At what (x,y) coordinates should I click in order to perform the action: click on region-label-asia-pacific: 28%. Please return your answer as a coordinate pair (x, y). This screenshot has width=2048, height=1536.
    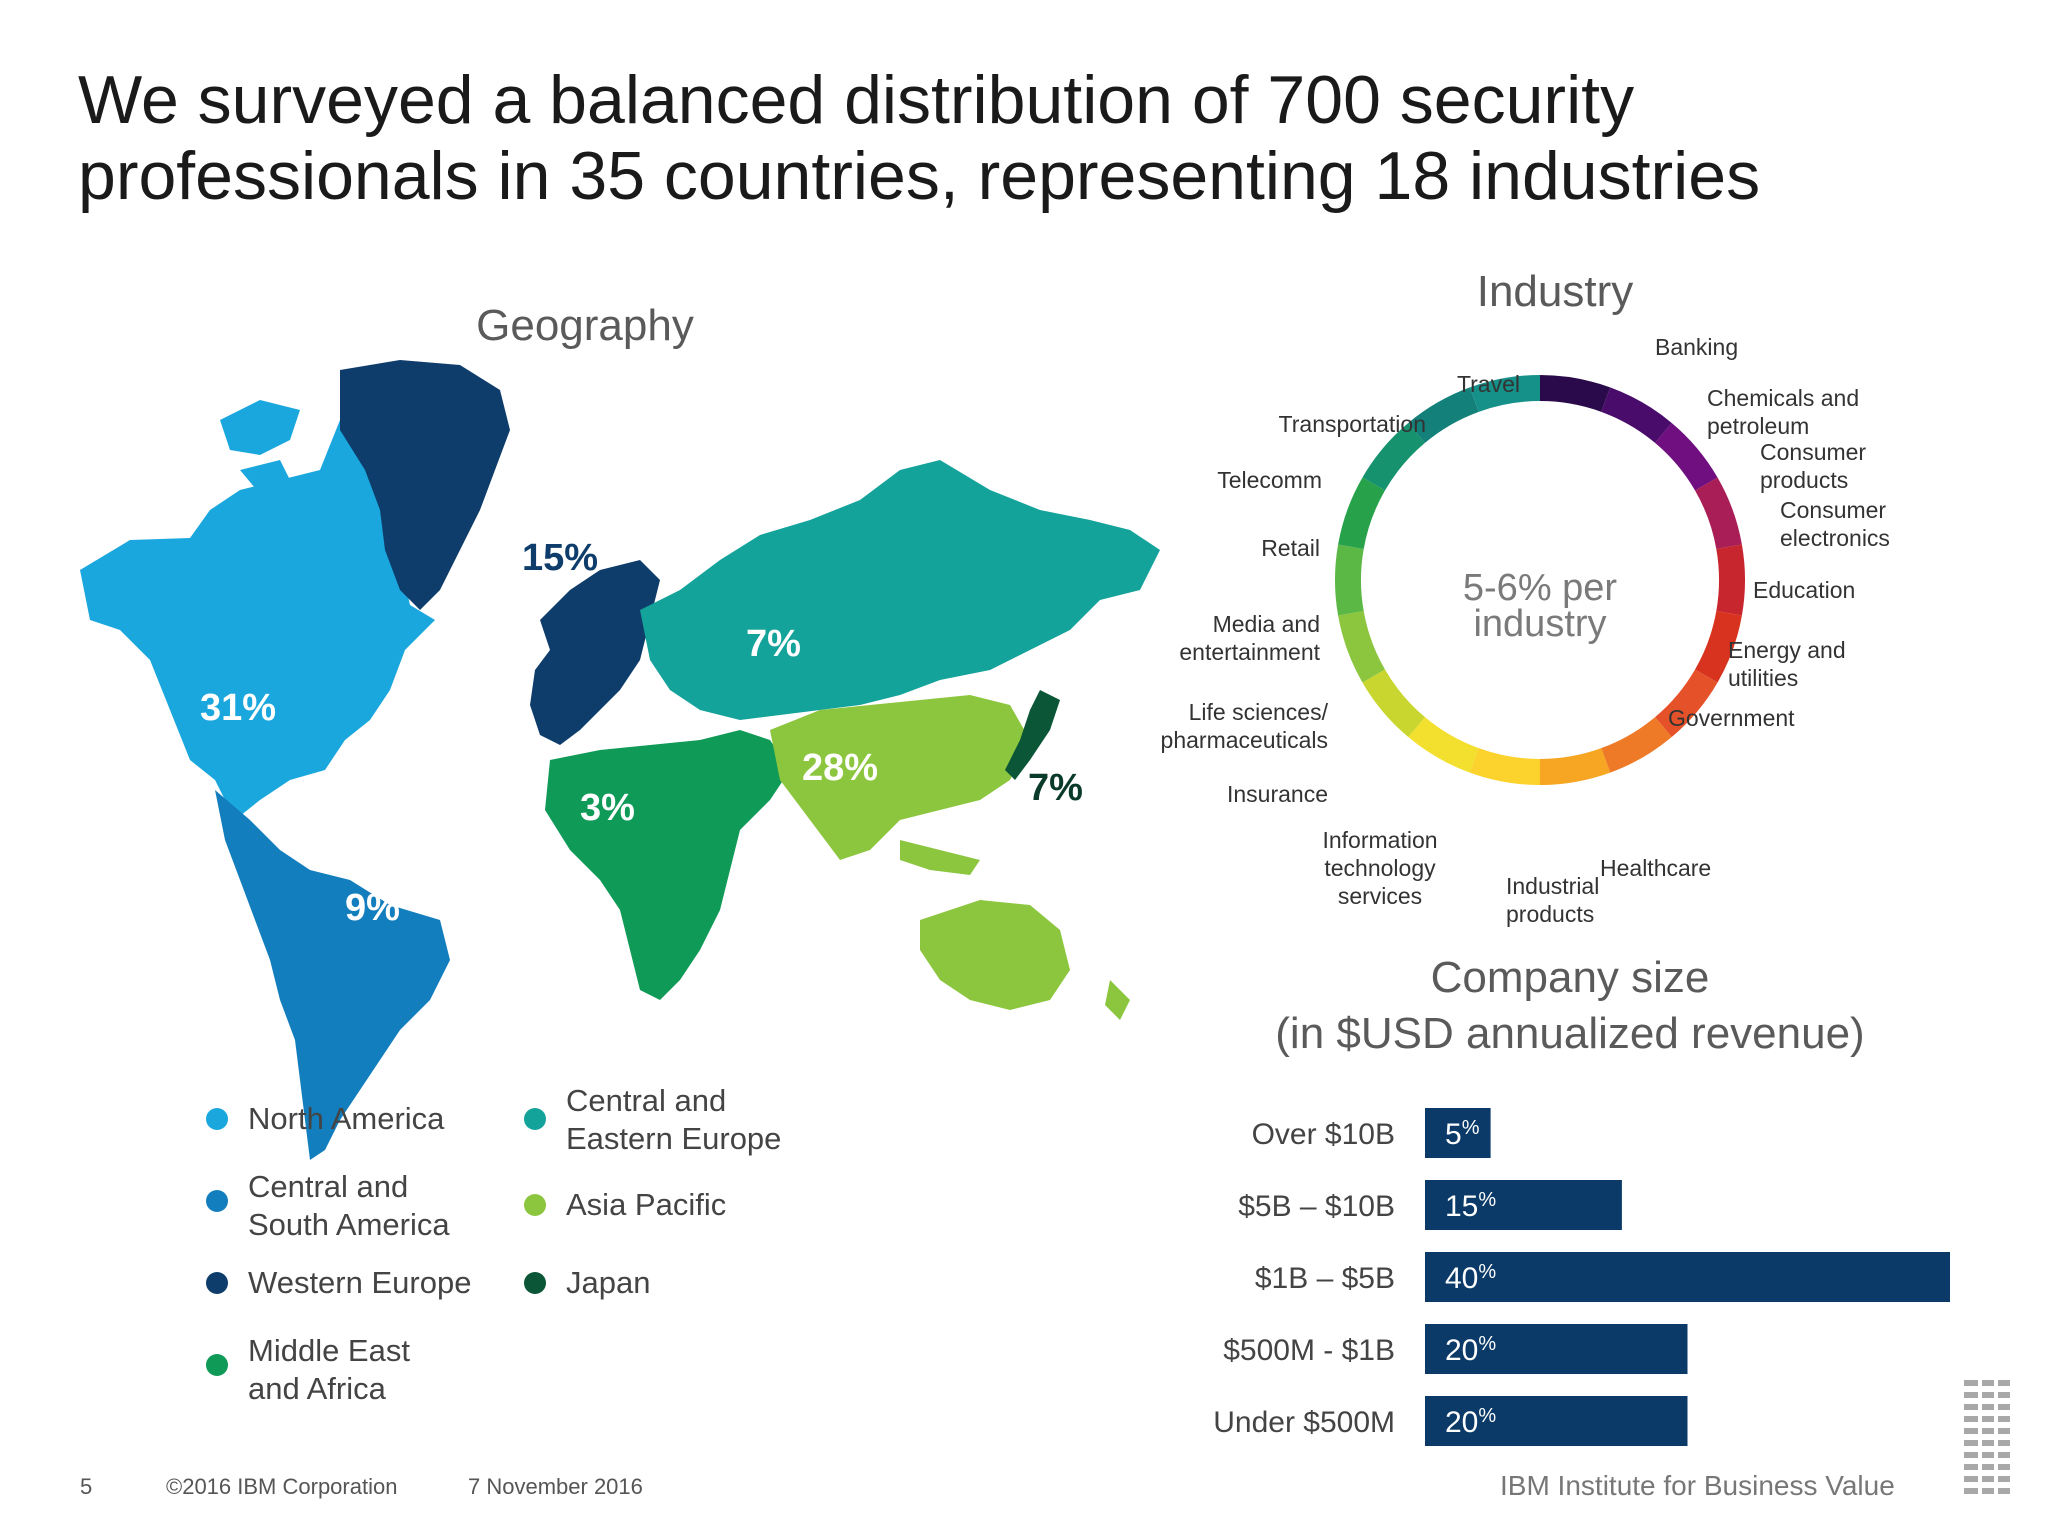
    Looking at the image, I should click on (840, 768).